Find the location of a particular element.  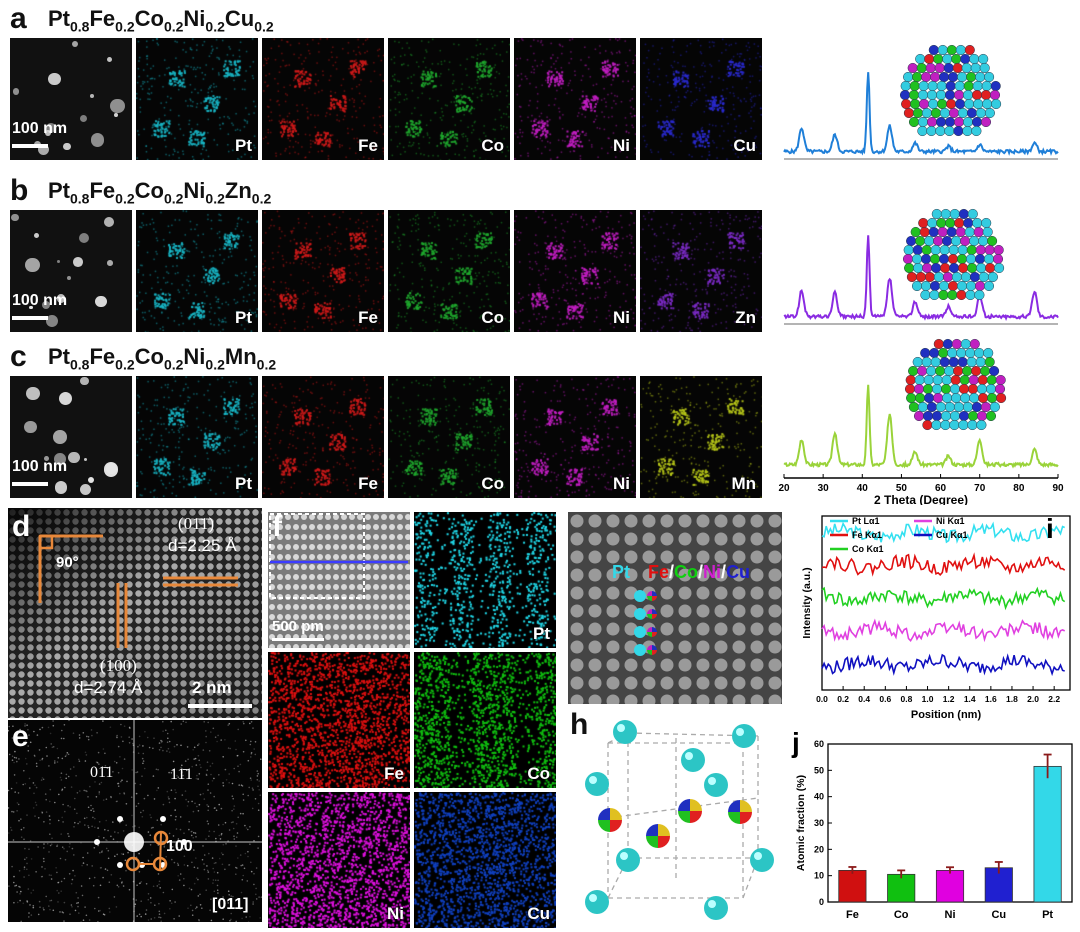

hrtem-lattice is located at coordinates (135, 613).